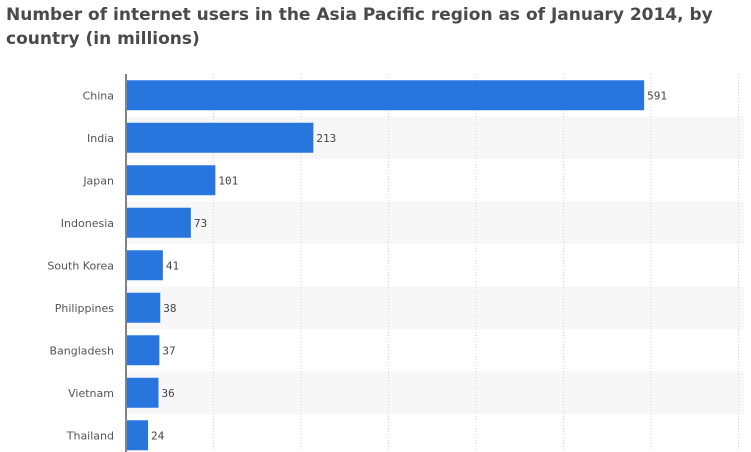 This screenshot has width=751, height=452. Describe the element at coordinates (87, 223) in the screenshot. I see `category-label: Indonesia` at that location.